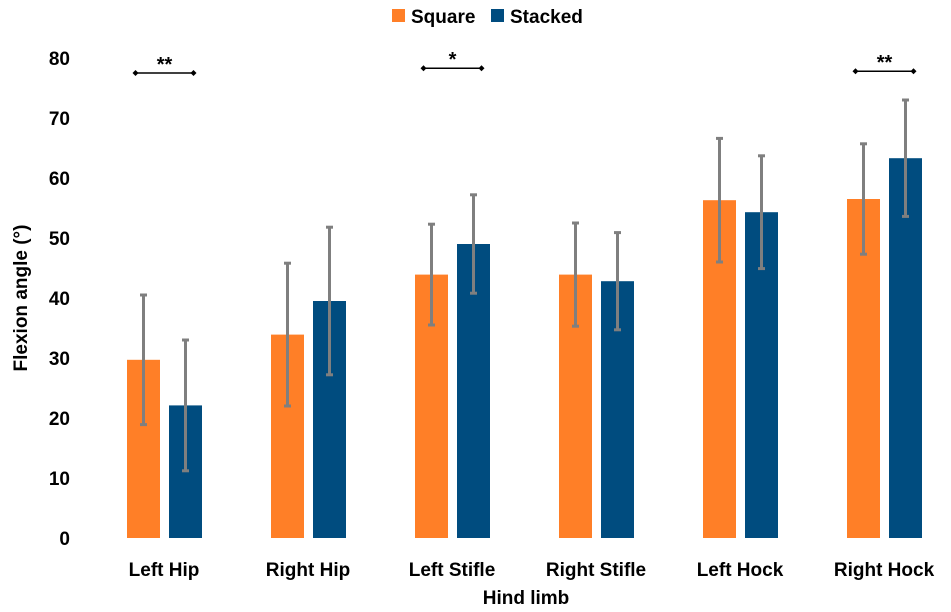  Describe the element at coordinates (431, 274) in the screenshot. I see `error-bar-square-left-stifle` at that location.